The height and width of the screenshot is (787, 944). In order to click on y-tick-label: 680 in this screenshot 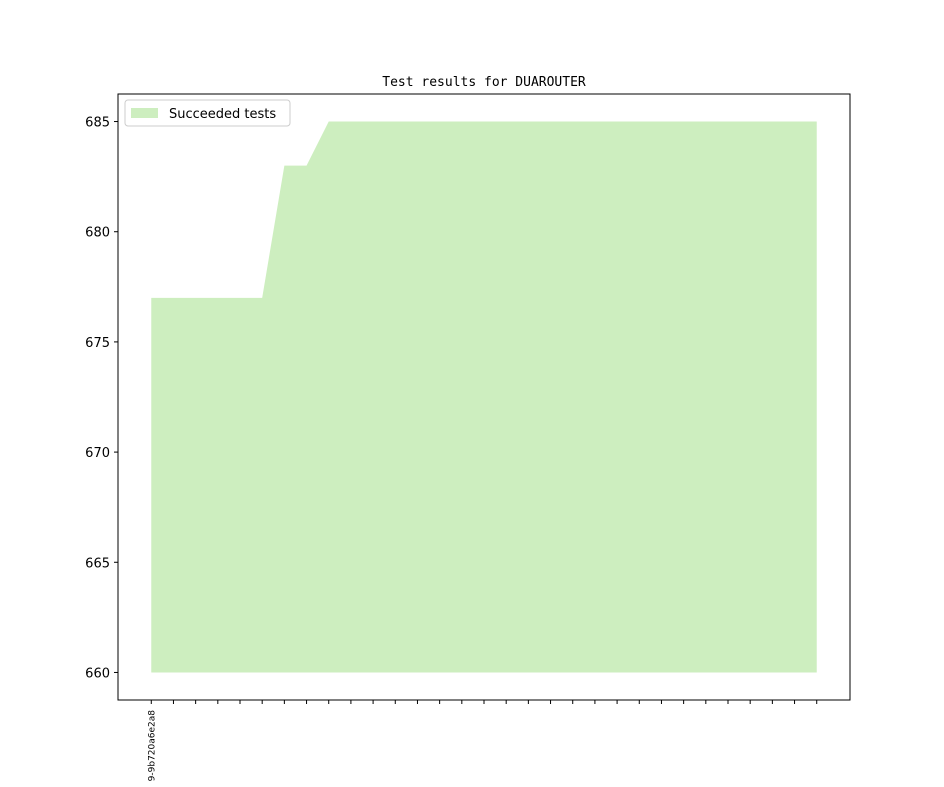, I will do `click(97, 233)`.